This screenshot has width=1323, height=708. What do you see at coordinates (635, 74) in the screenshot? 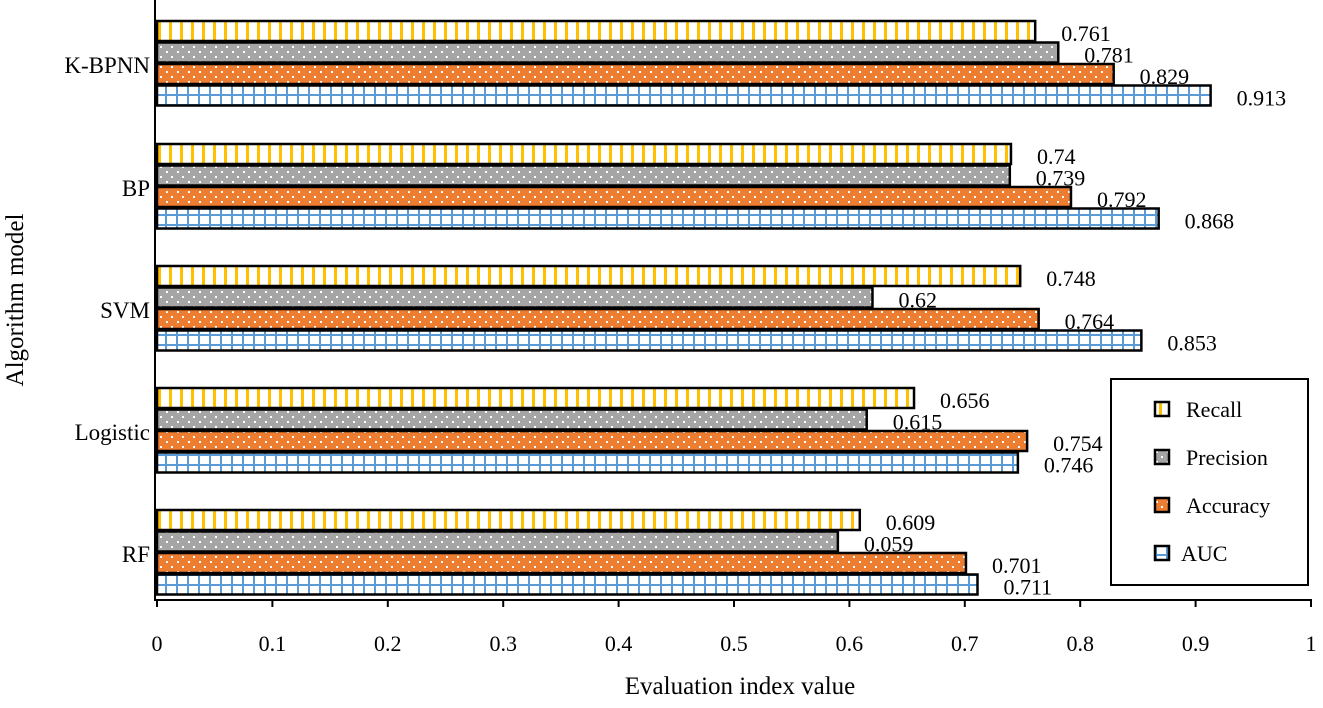
I see `bar-k-bpnn-accuracy` at bounding box center [635, 74].